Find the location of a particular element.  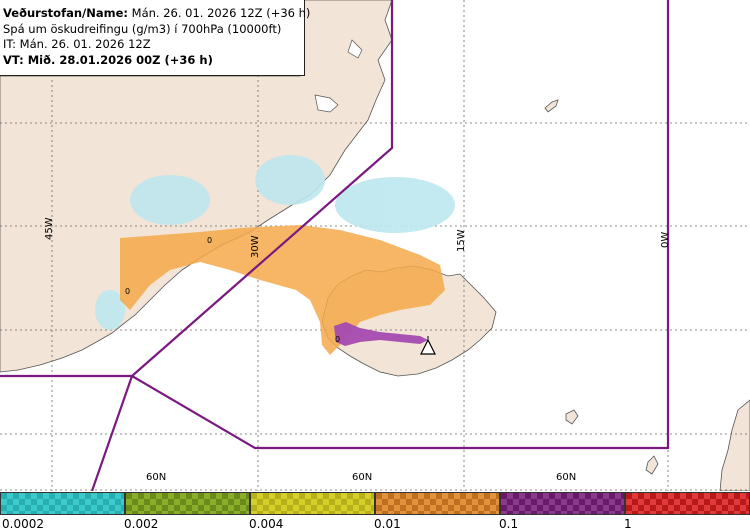

shetland-islands is located at coordinates (652, 465).